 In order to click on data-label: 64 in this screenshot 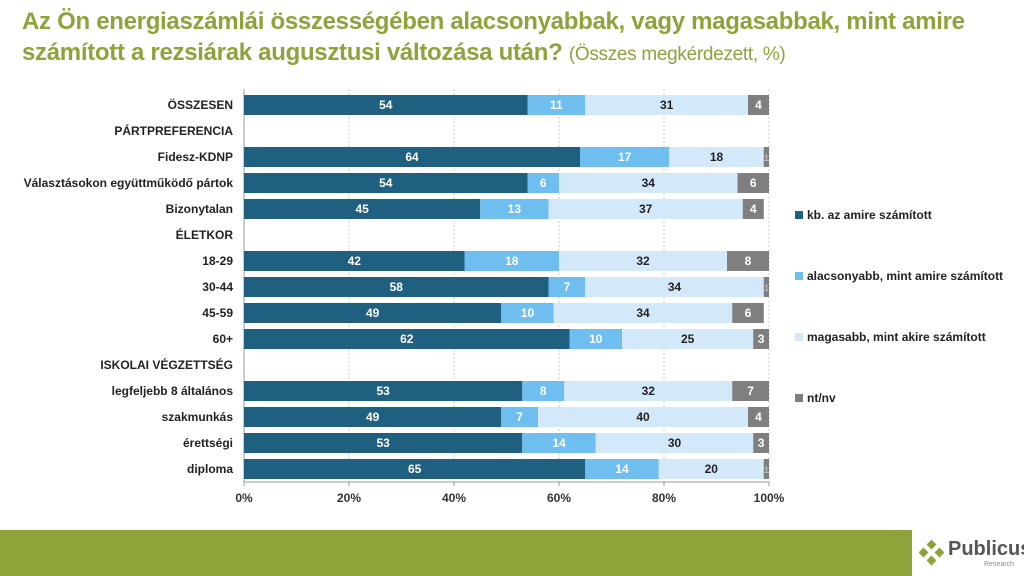, I will do `click(412, 157)`.